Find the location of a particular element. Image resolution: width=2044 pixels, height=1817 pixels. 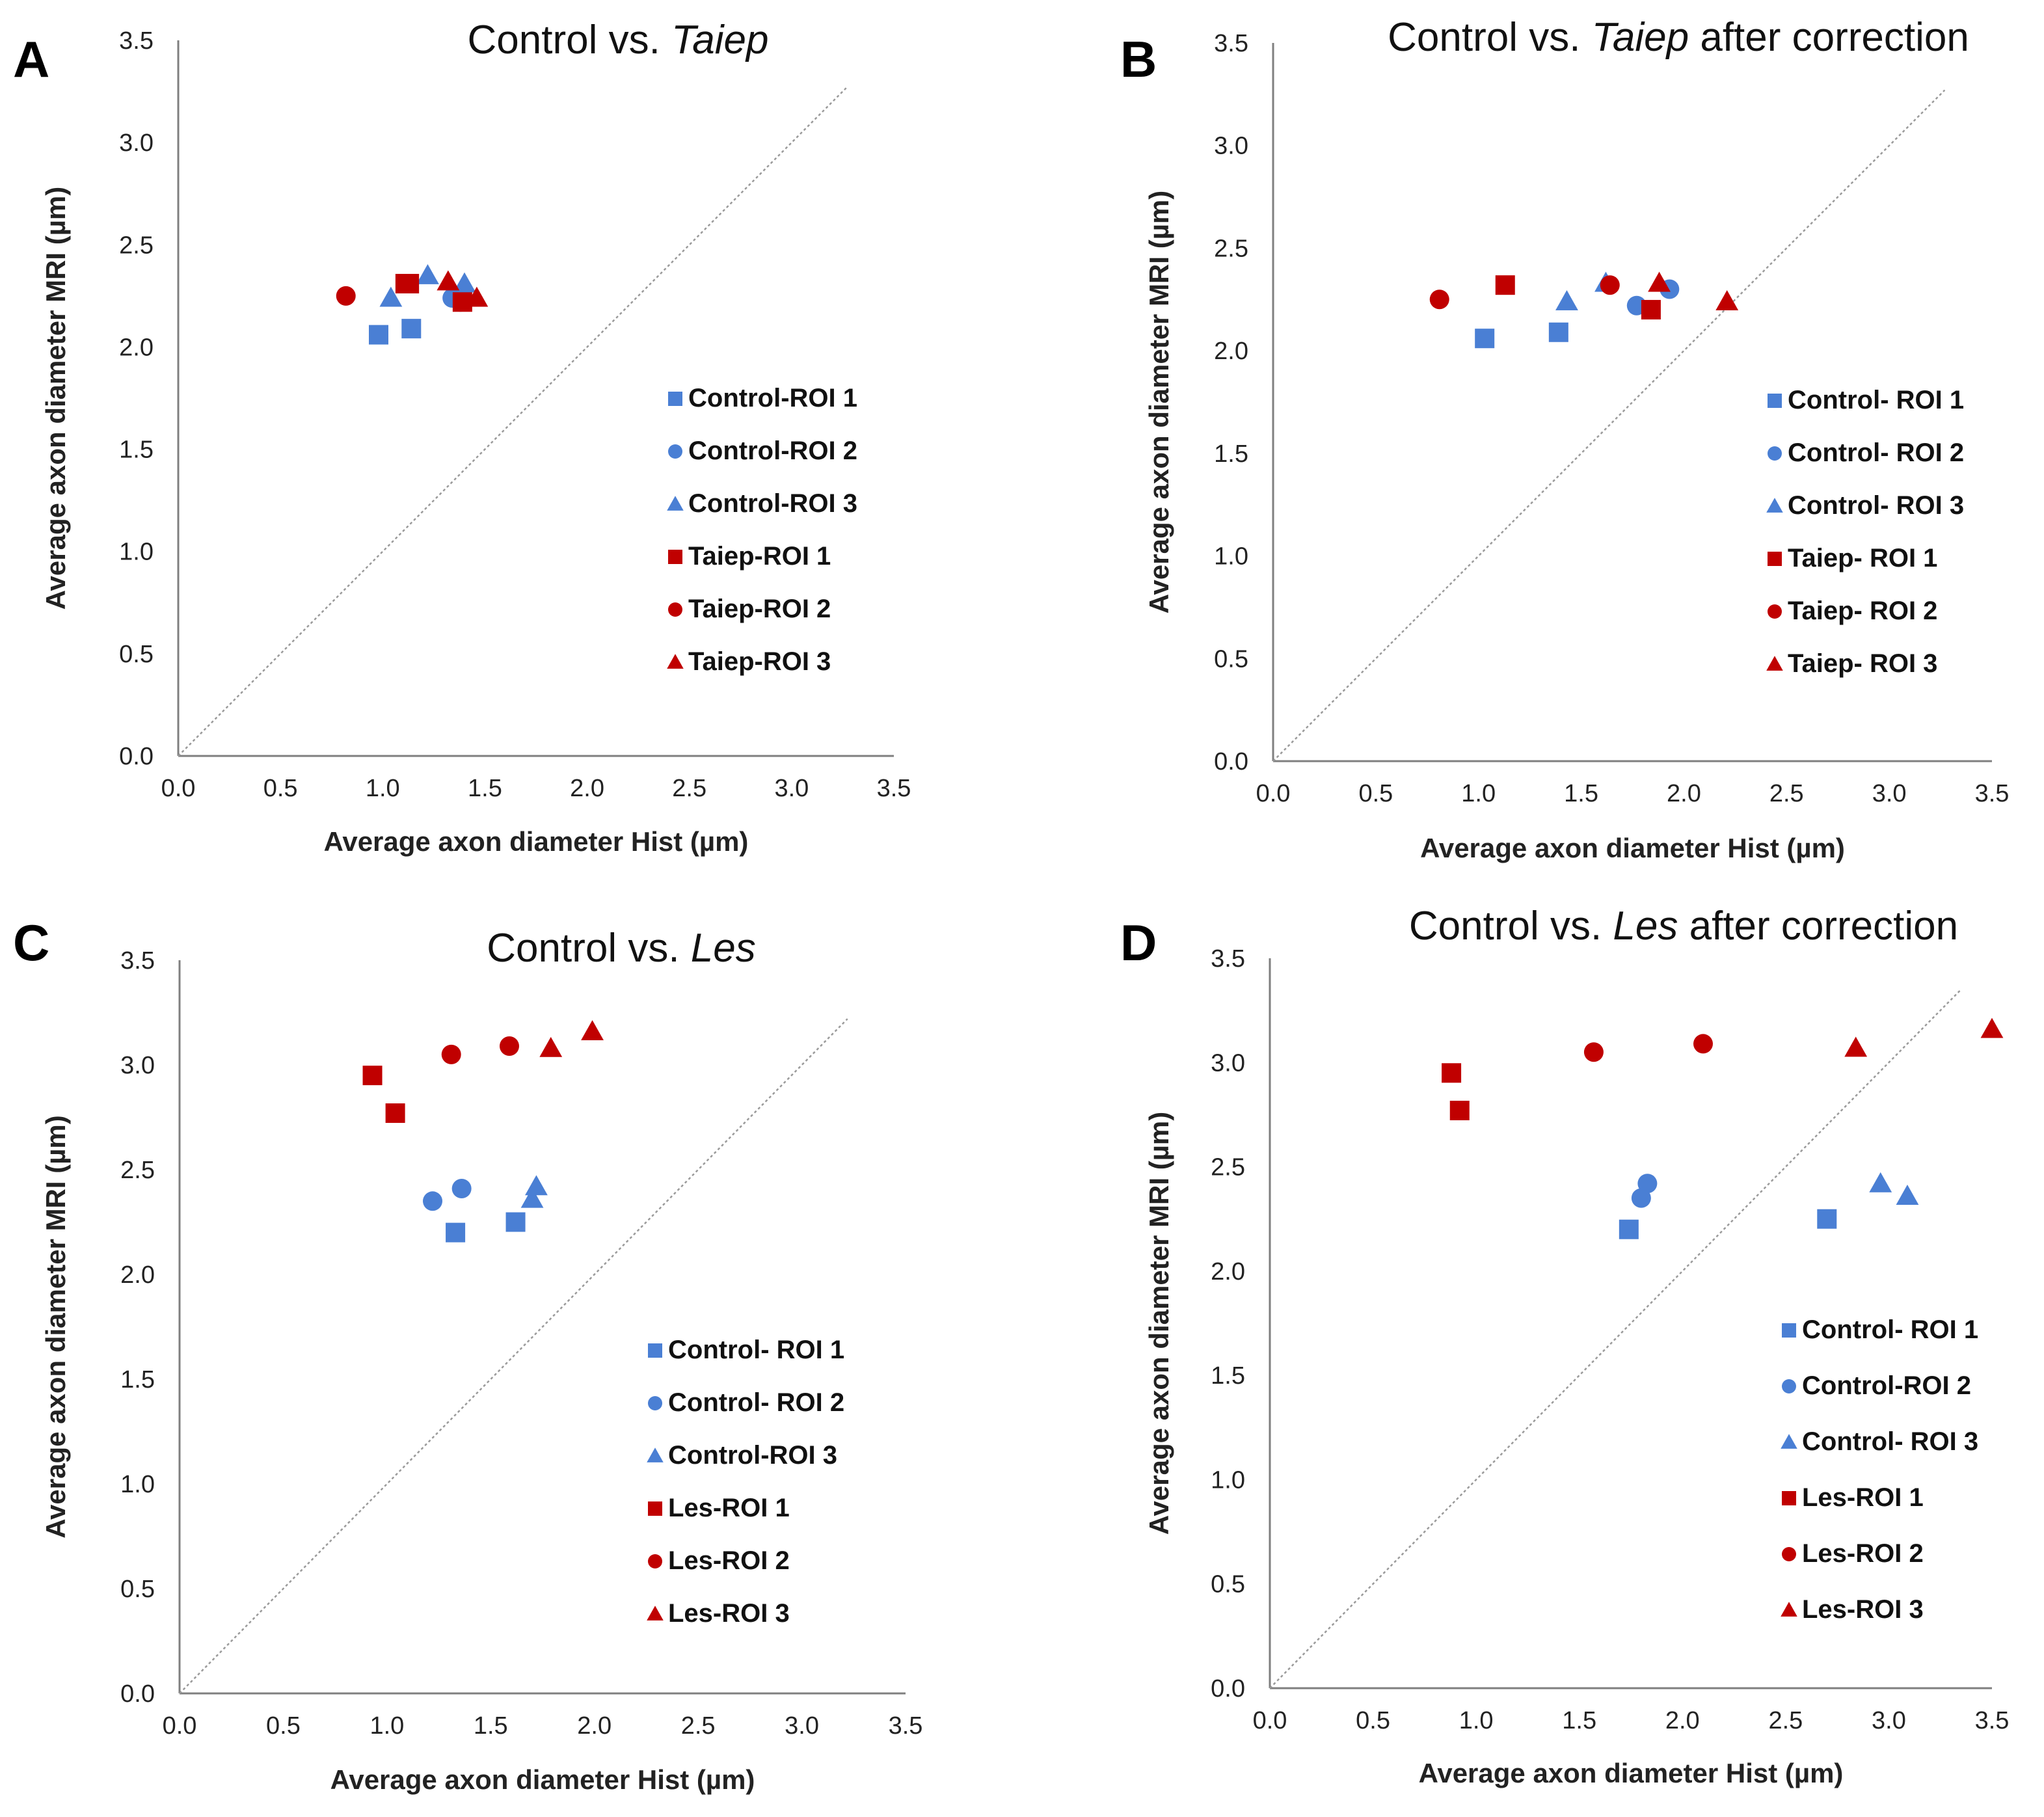

legend-label: Taiep-ROI 3 is located at coordinates (760, 661).